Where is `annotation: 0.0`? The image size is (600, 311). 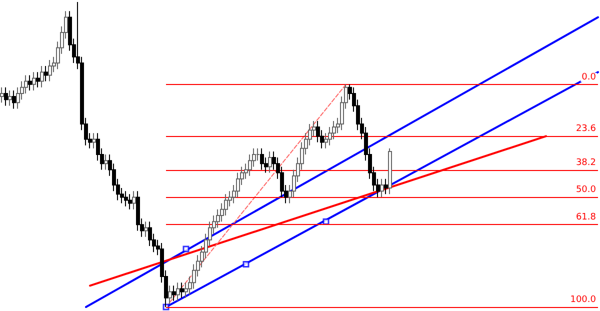
annotation: 0.0 is located at coordinates (589, 77).